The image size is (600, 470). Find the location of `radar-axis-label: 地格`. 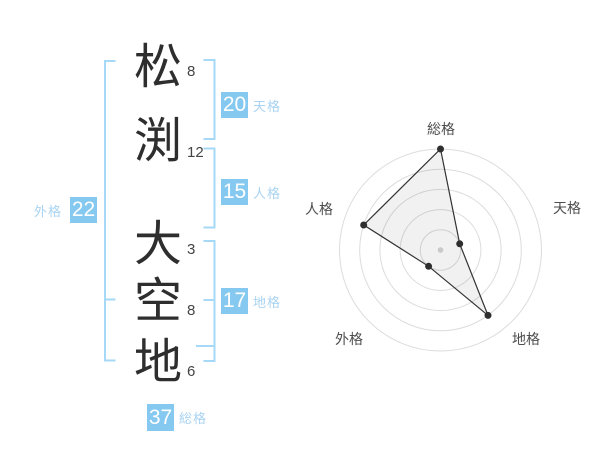

radar-axis-label: 地格 is located at coordinates (526, 339).